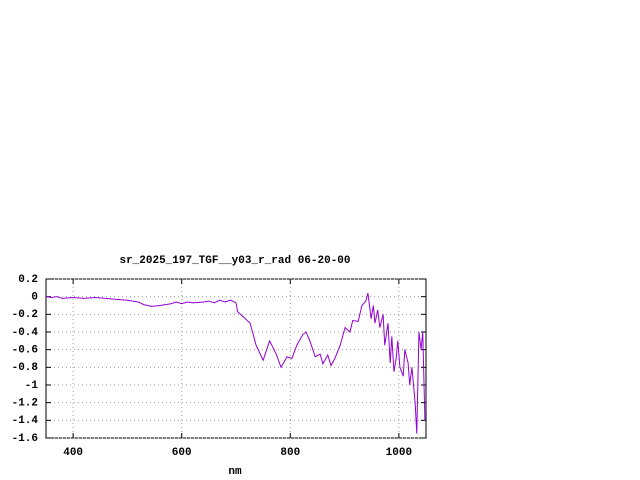 The width and height of the screenshot is (640, 480). What do you see at coordinates (25, 404) in the screenshot?
I see `y-tick-label: -1.2` at bounding box center [25, 404].